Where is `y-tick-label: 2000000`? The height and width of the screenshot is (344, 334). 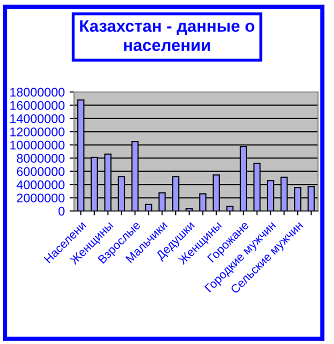
y-tick-label: 2000000 is located at coordinates (40, 198).